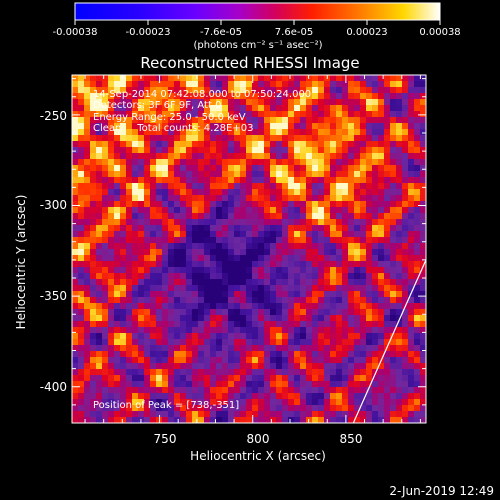 Image resolution: width=500 pixels, height=500 pixels. What do you see at coordinates (157, 105) in the screenshot?
I see `annotation-detectors: Detectors: 3F 6F 9F, Att 0` at bounding box center [157, 105].